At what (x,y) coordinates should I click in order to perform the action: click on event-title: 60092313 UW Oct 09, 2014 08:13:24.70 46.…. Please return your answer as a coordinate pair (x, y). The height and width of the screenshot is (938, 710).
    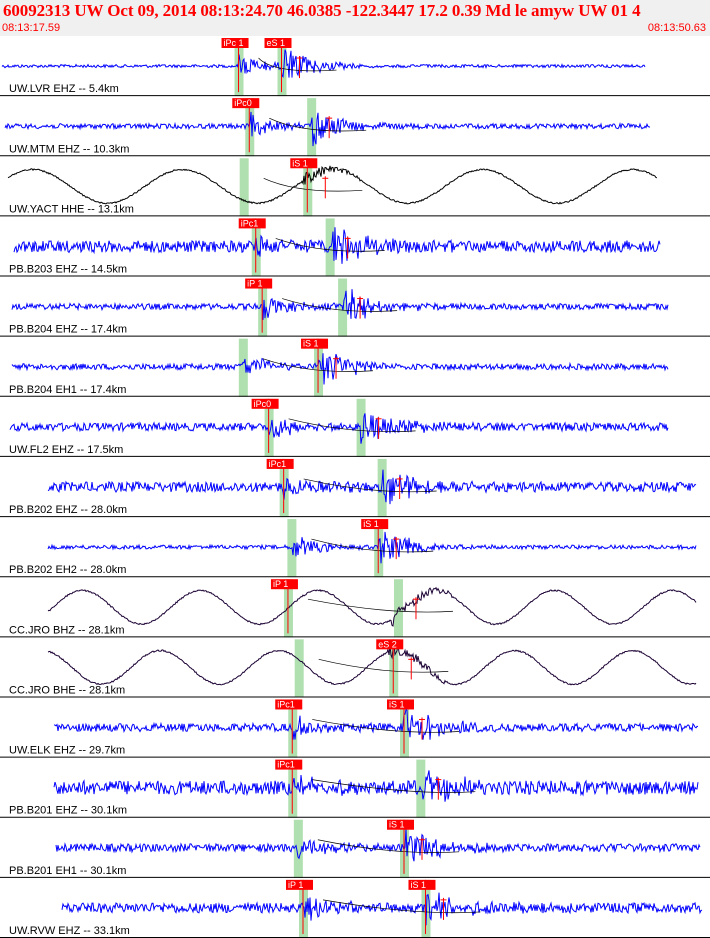
    Looking at the image, I should click on (322, 10).